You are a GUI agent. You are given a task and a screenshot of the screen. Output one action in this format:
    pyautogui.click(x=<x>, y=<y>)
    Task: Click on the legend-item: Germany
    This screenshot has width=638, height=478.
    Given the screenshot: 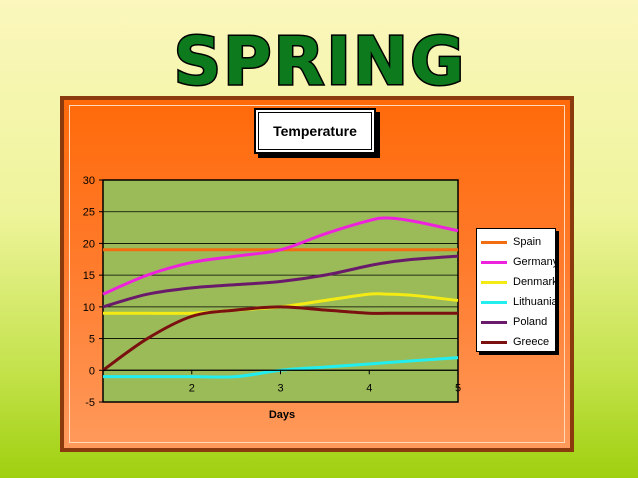 What is the action you would take?
    pyautogui.click(x=520, y=262)
    